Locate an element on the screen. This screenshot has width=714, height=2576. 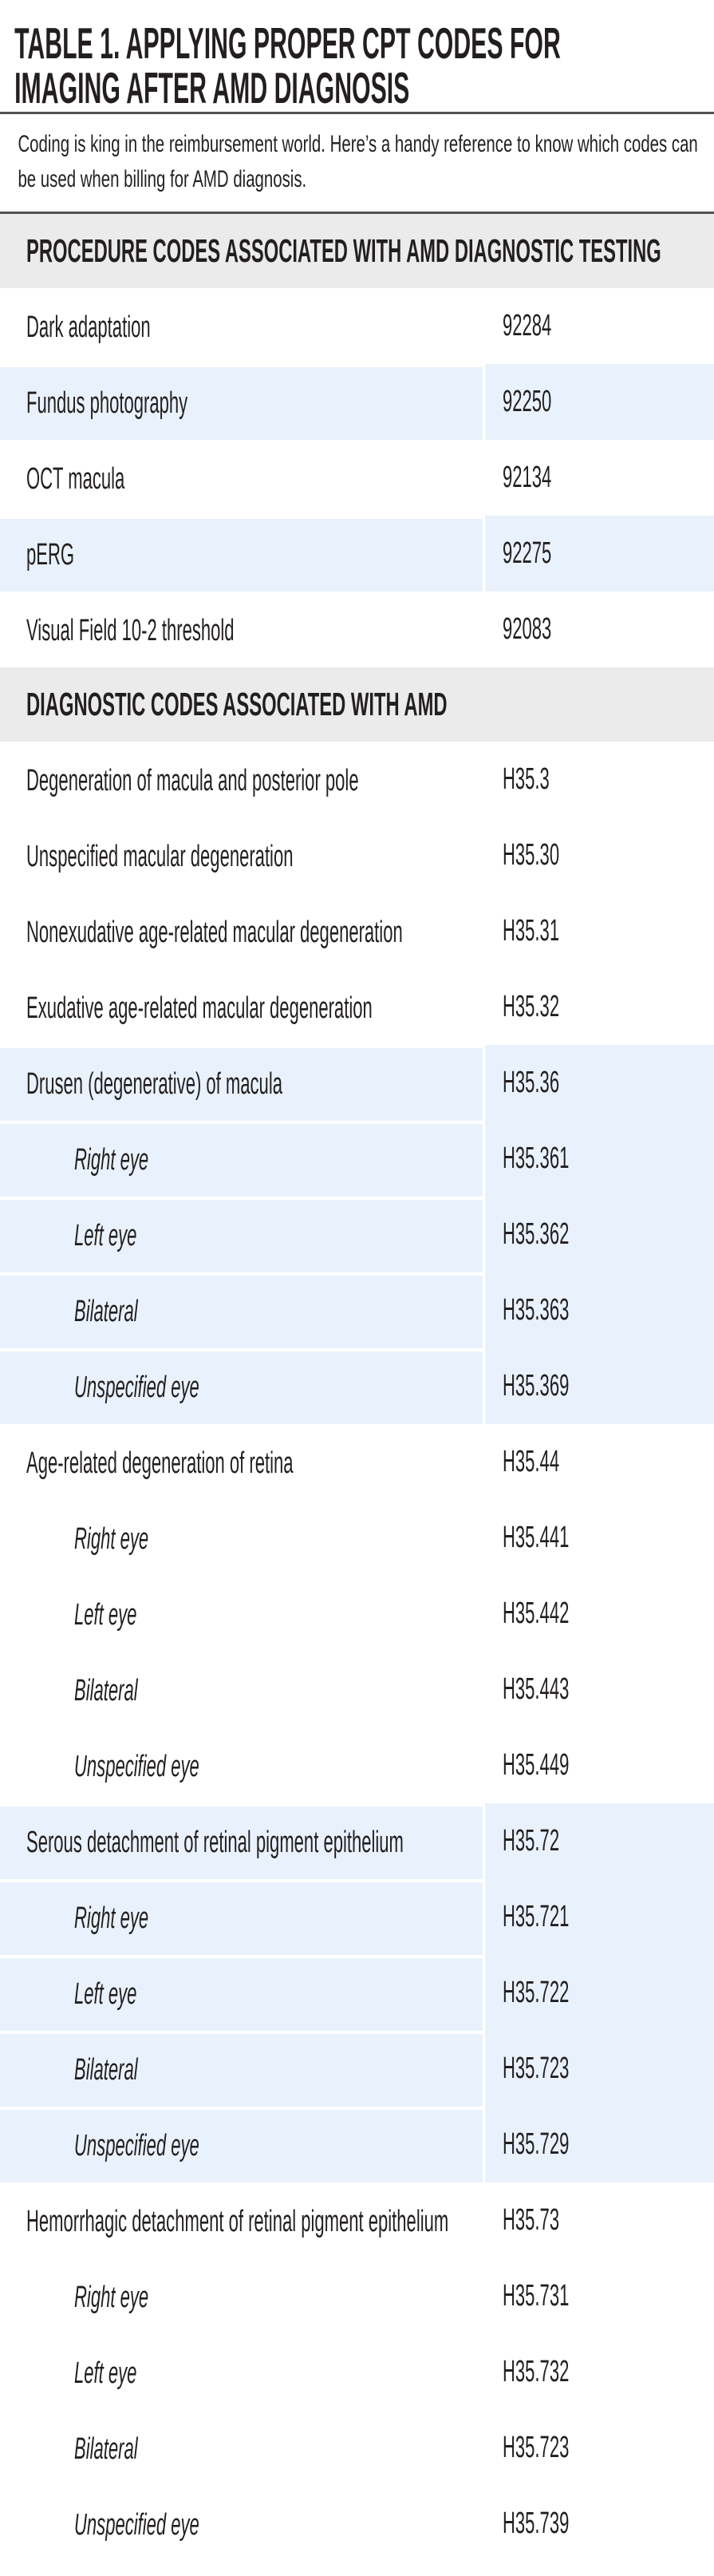
icd-code-cell: H35.442 is located at coordinates (599, 1614).